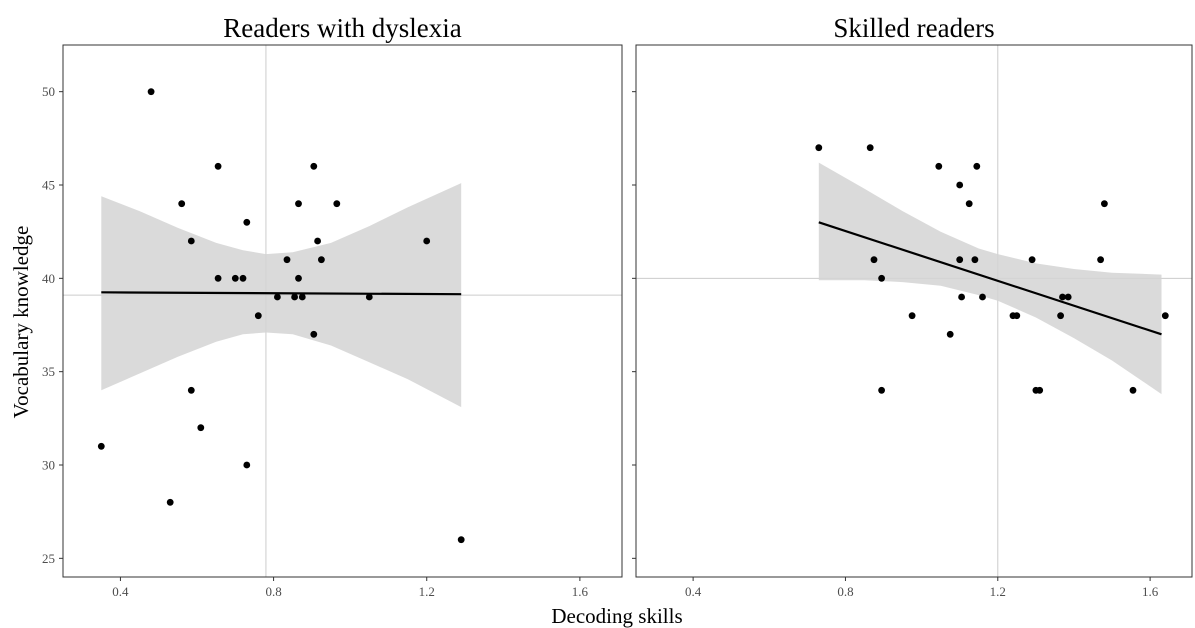  Describe the element at coordinates (48, 558) in the screenshot. I see `y-tick-label: 25` at that location.